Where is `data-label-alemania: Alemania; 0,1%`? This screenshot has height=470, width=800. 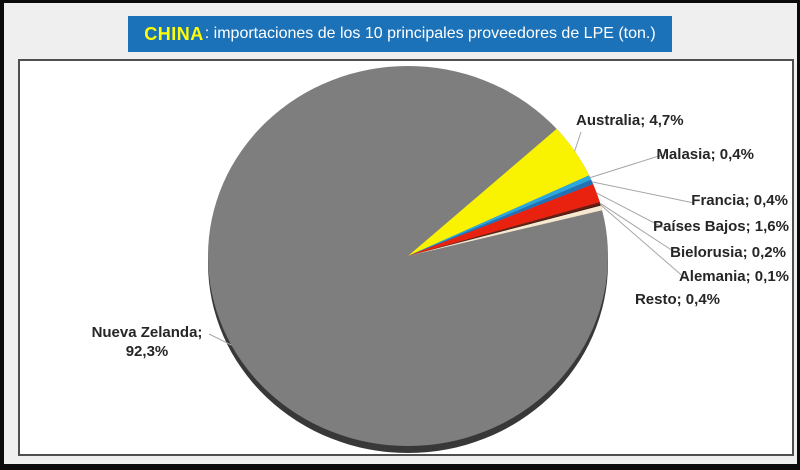 data-label-alemania: Alemania; 0,1% is located at coordinates (733, 276).